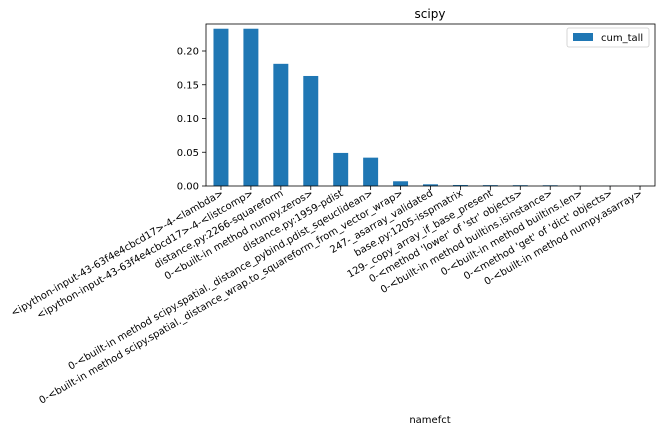 The image size is (660, 432). Describe the element at coordinates (429, 420) in the screenshot. I see `x-axis-label: namefct` at that location.